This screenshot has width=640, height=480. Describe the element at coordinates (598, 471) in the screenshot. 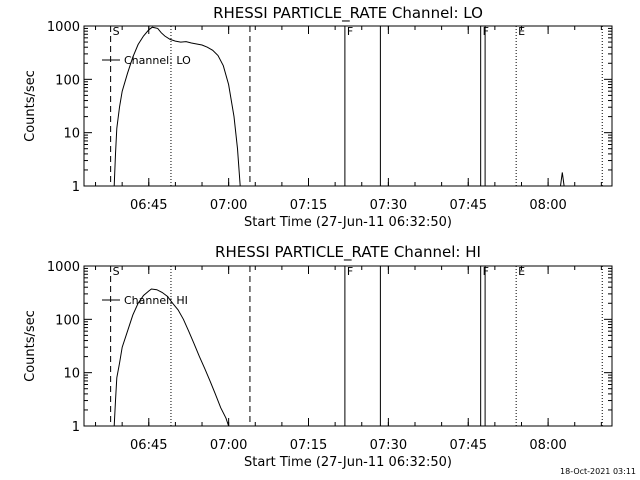

I see `footer-timestamp: 18-Oct-2021 03:11` at that location.